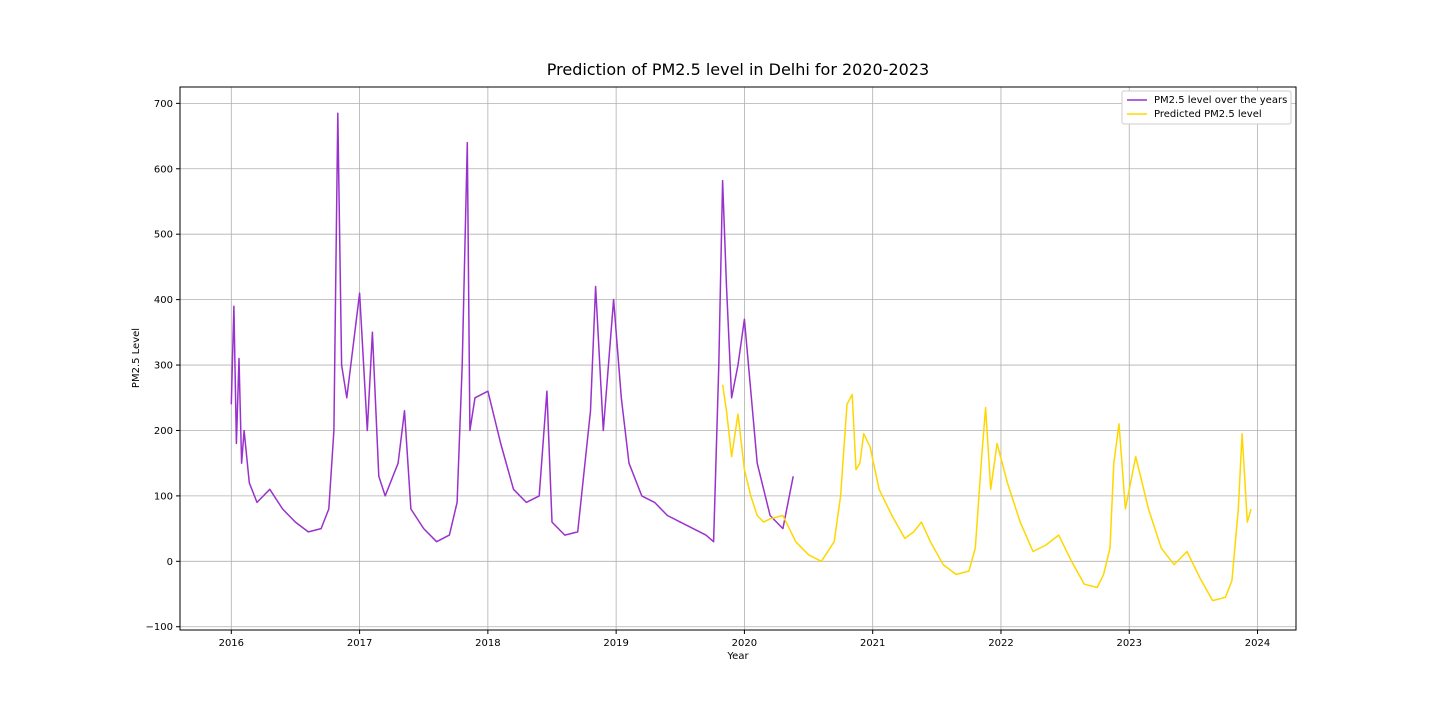 This screenshot has width=1440, height=720. What do you see at coordinates (737, 656) in the screenshot?
I see `x-axis-label: Year` at bounding box center [737, 656].